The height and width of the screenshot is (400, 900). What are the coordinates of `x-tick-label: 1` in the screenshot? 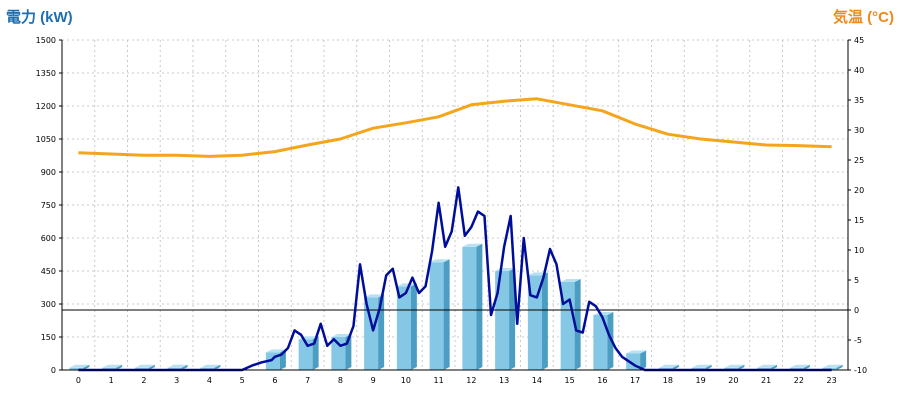 It's located at (111, 380).